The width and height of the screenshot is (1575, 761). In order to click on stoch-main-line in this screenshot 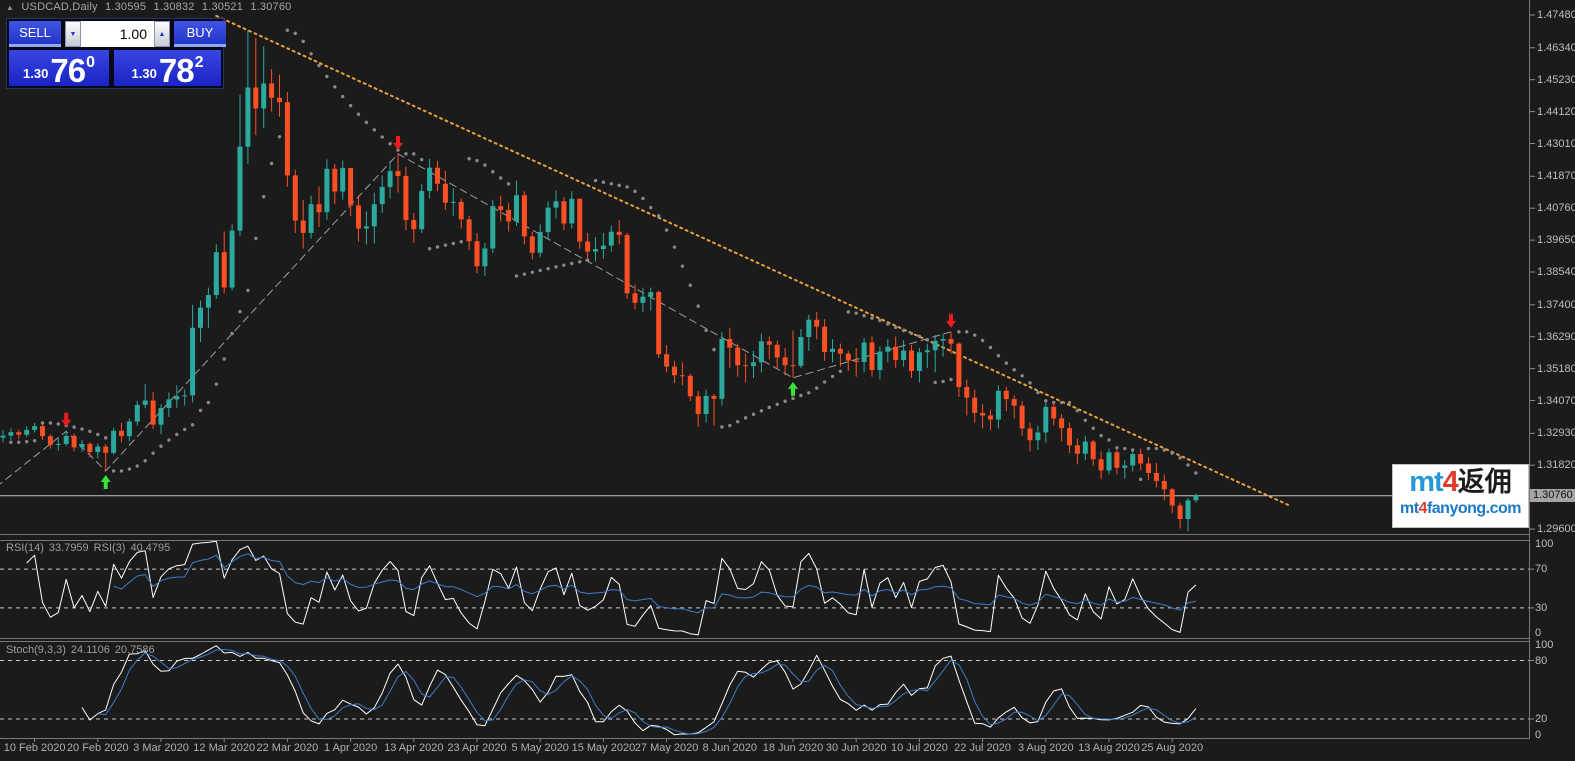, I will do `click(639, 690)`.